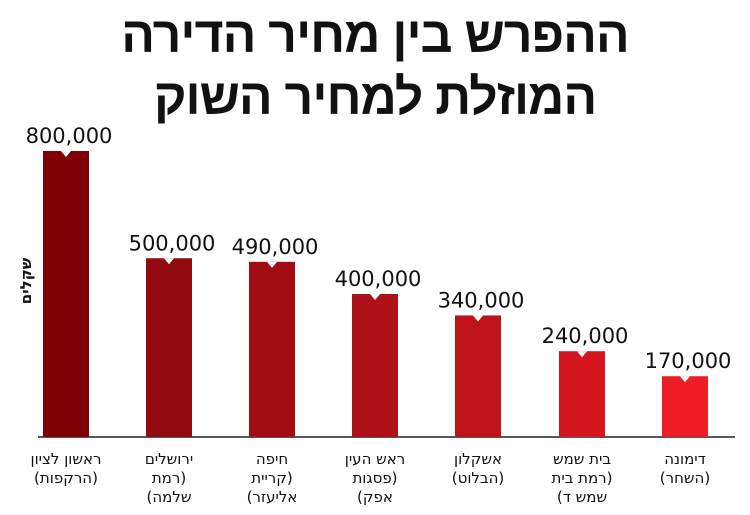 The width and height of the screenshot is (750, 515). I want to click on value-label-5: 240,000, so click(585, 336).